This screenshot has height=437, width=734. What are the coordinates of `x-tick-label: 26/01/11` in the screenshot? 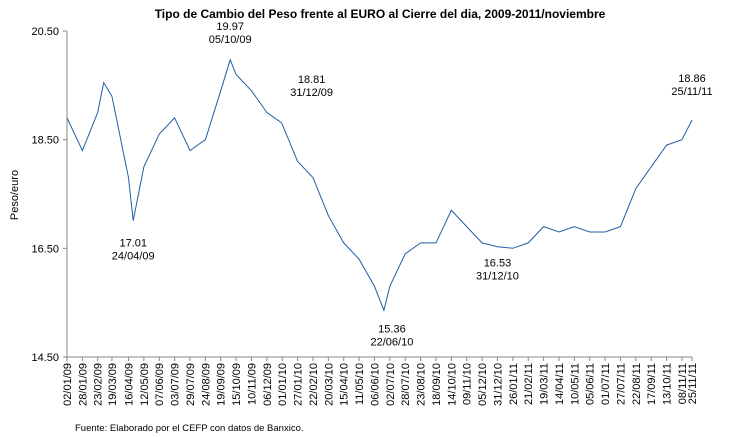 It's located at (514, 384).